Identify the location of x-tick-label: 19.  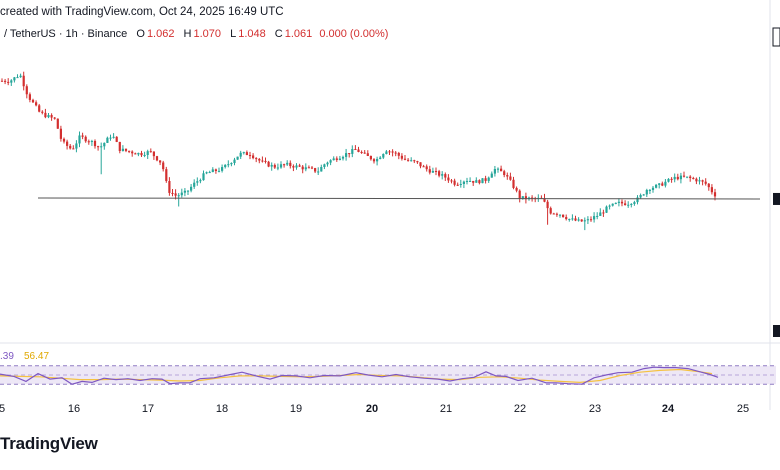
(296, 409).